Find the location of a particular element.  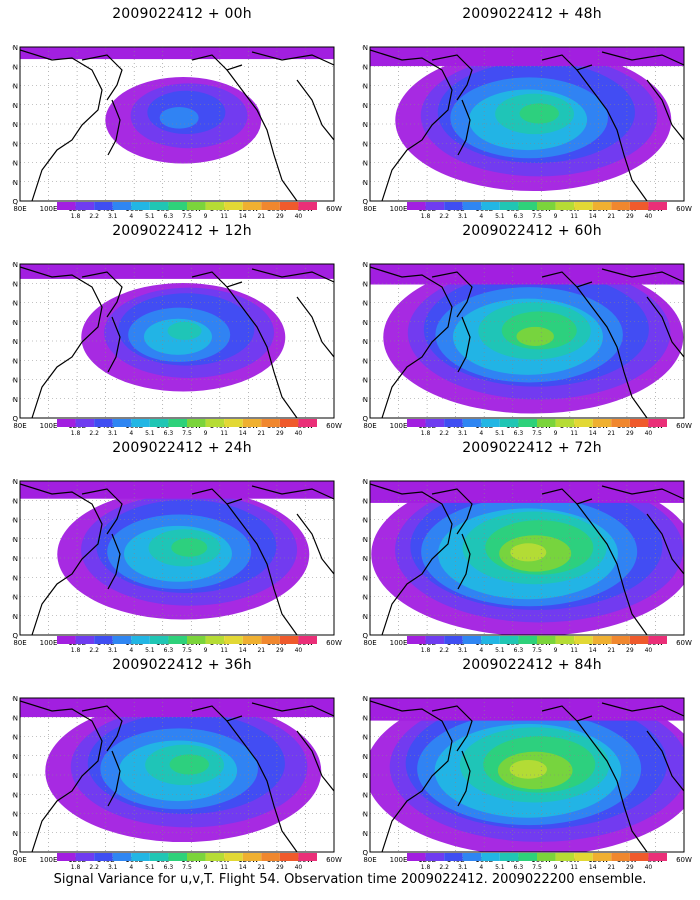

legend-label: 11 is located at coordinates (224, 216).